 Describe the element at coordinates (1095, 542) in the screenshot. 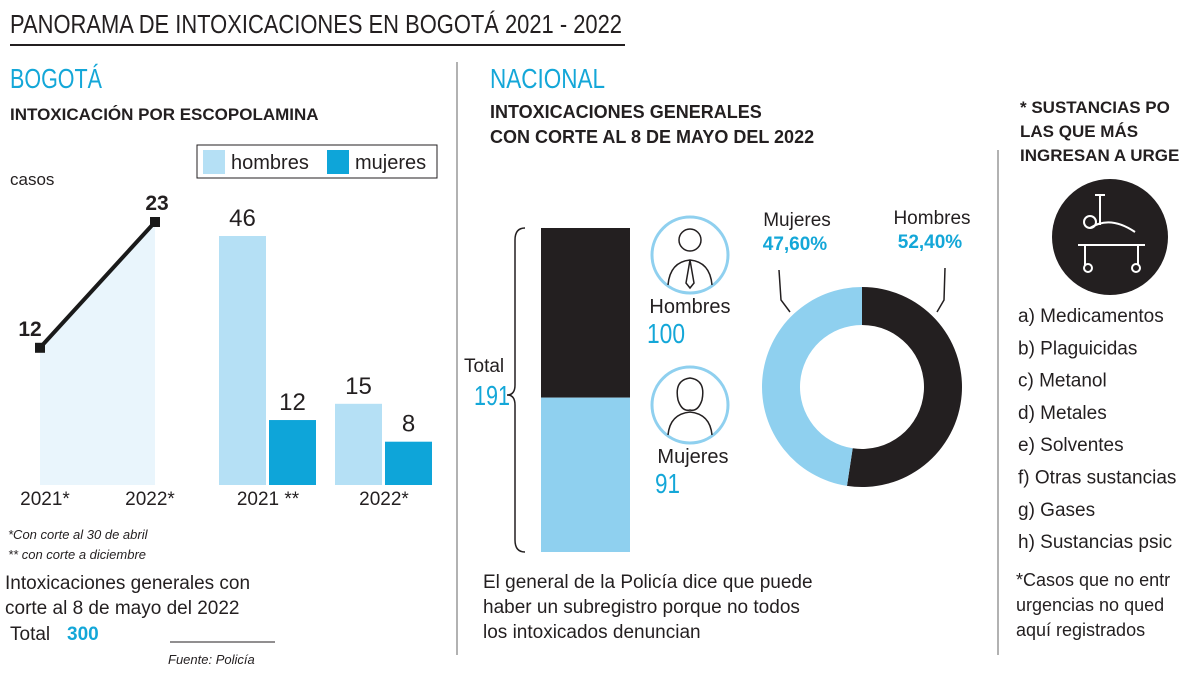

I see `list-item: h) Sustancias psic` at that location.